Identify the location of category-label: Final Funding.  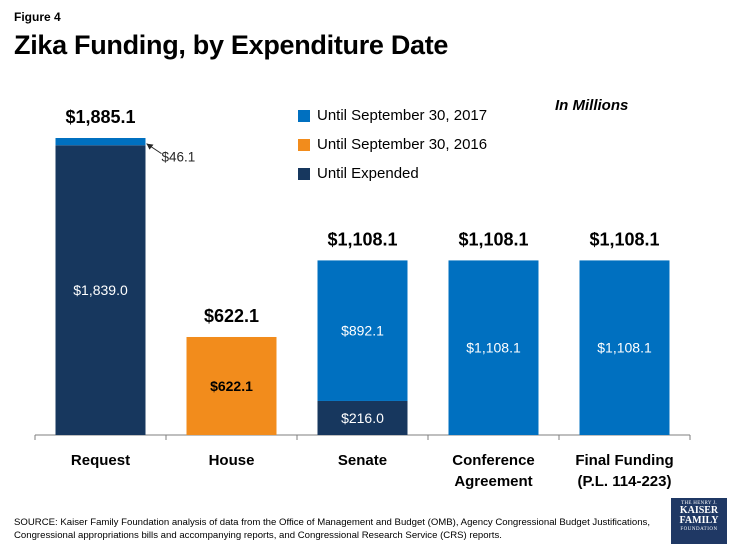
(624, 460).